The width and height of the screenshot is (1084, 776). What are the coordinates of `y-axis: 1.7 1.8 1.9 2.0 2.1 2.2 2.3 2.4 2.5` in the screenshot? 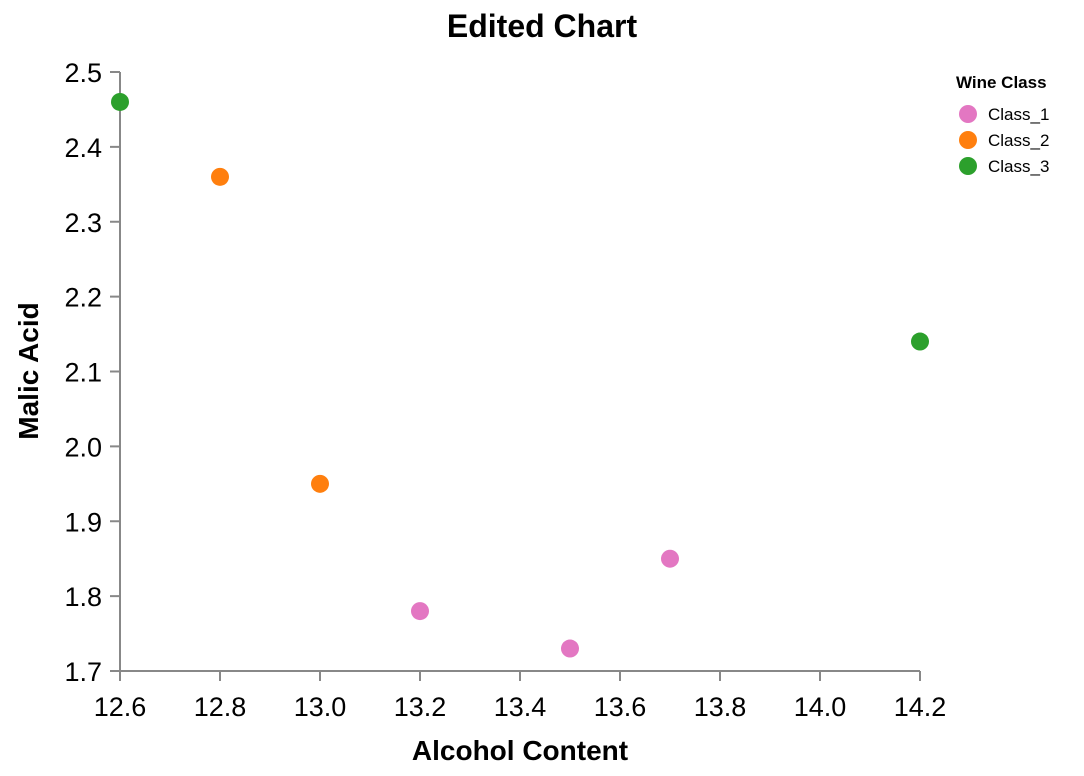 It's located at (92, 372).